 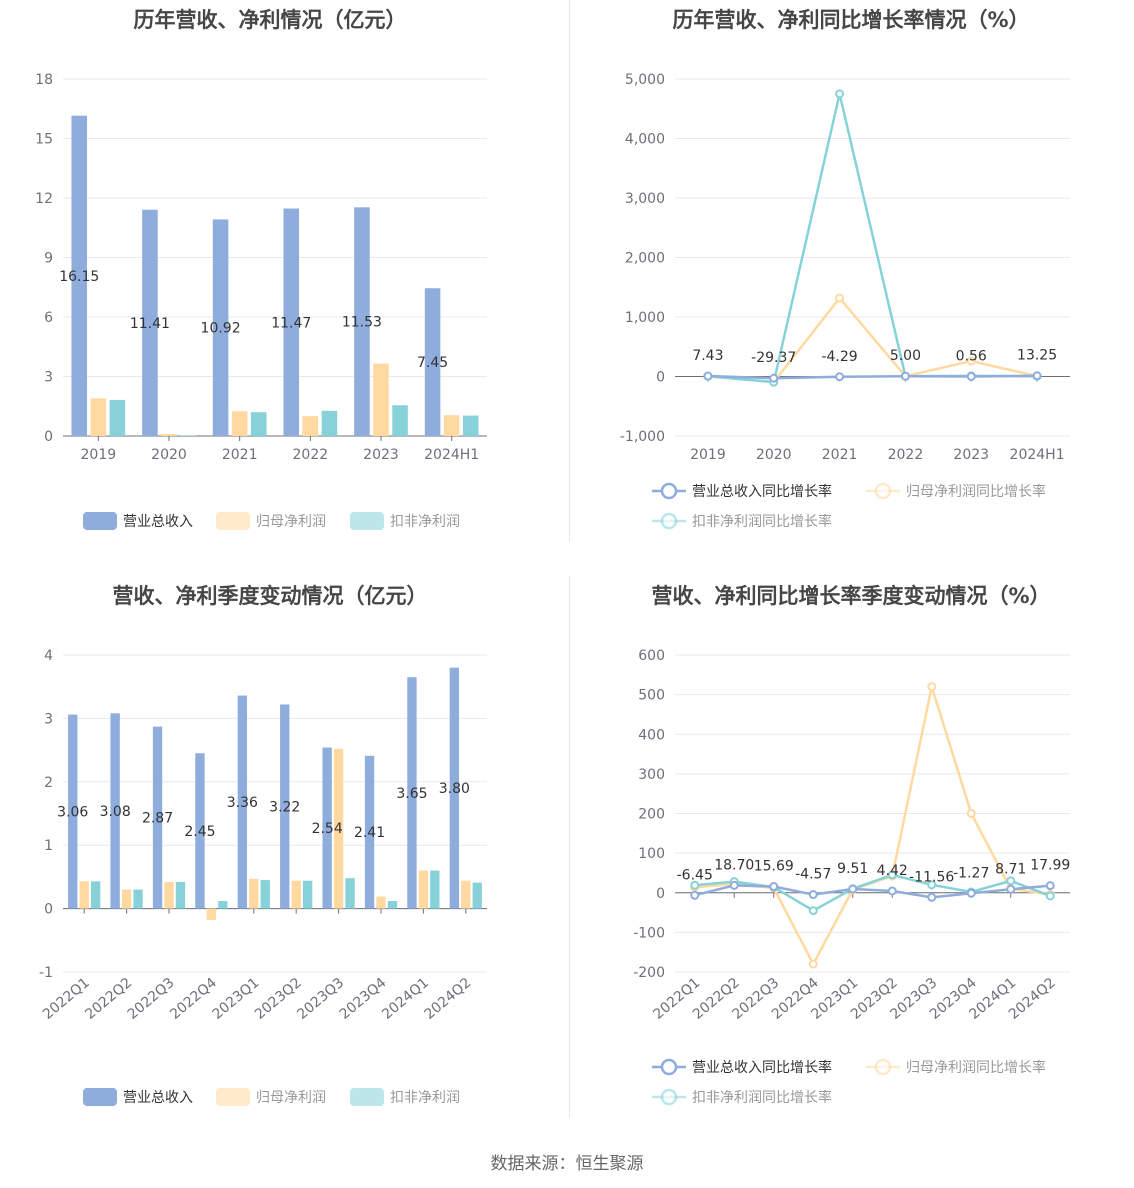 I want to click on y-tick-label: 4,000, so click(x=645, y=140).